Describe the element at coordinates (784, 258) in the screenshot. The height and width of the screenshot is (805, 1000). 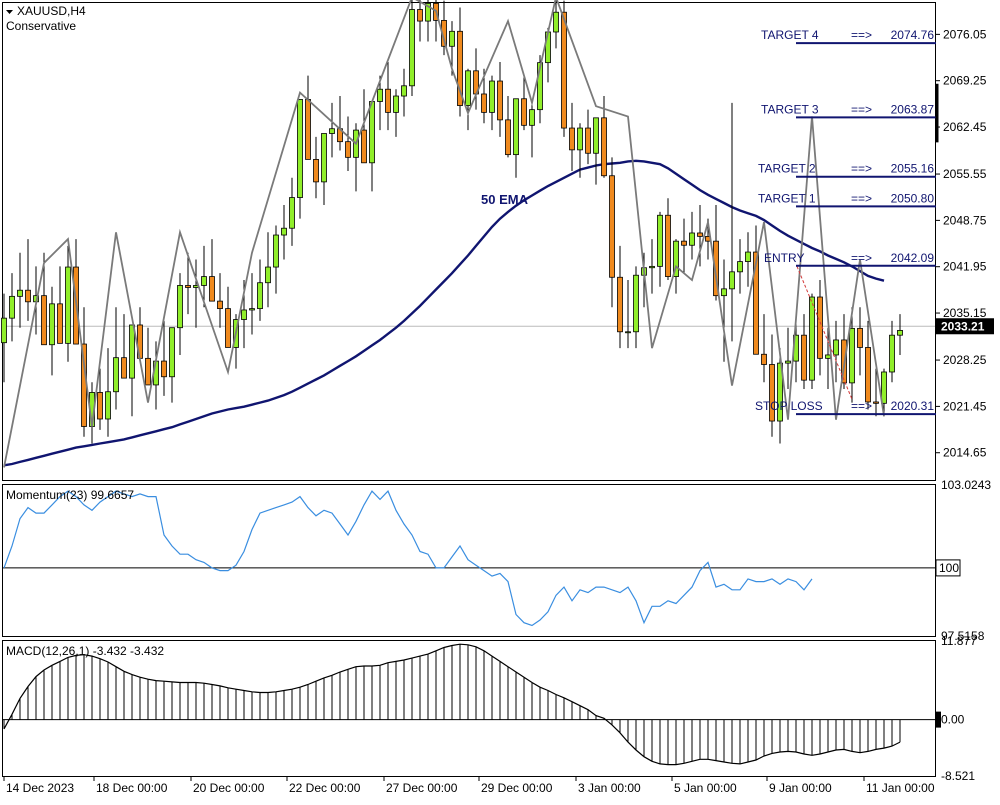
I see `level-name: ENTRY` at that location.